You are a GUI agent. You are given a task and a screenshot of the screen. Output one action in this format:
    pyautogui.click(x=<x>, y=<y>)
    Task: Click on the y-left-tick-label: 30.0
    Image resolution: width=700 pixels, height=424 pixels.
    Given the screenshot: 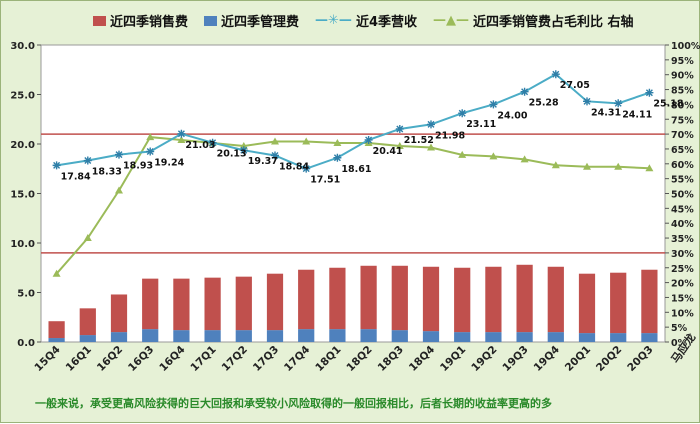 What is the action you would take?
    pyautogui.click(x=22, y=46)
    